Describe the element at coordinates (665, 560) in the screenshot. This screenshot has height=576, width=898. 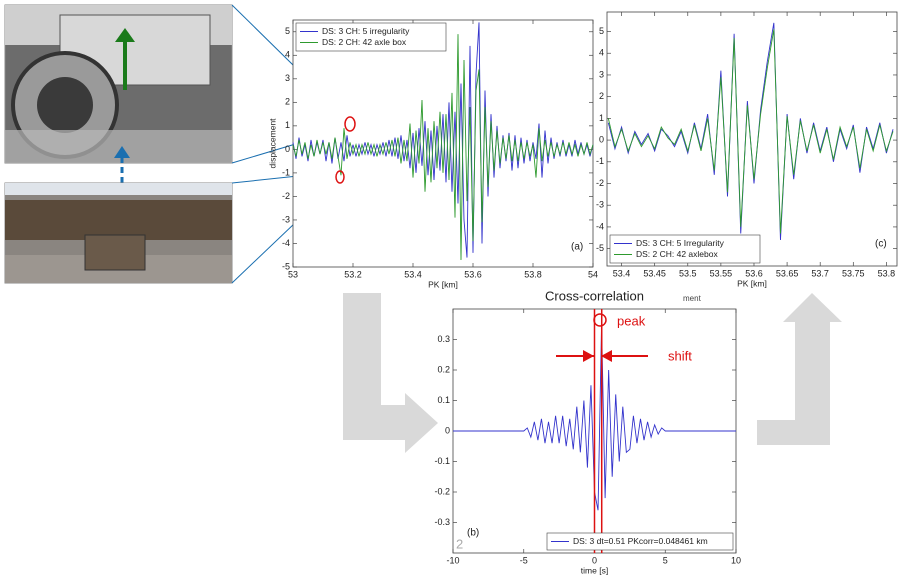
I see `x-tick-label: 5` at that location.